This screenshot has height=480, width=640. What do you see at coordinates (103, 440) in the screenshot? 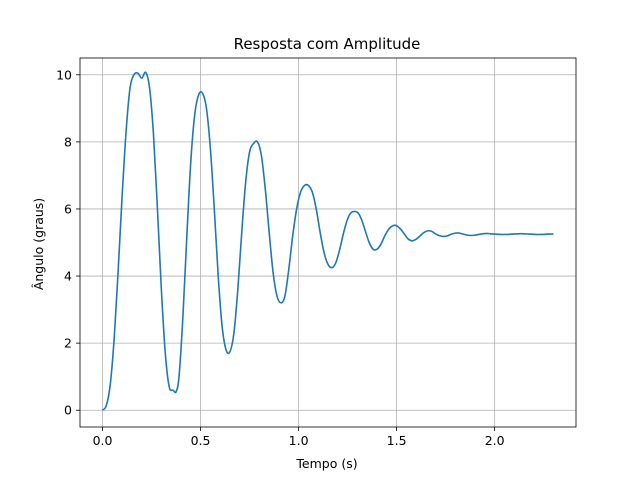
I see `x-tick-label: 0.0` at bounding box center [103, 440].